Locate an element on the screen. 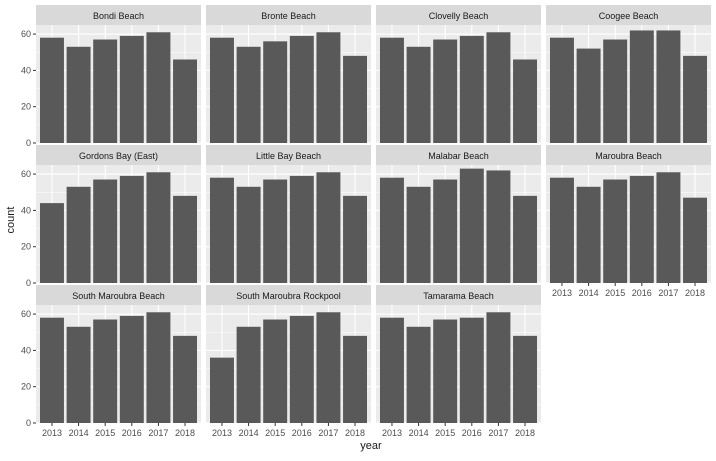 Image resolution: width=716 pixels, height=461 pixels. facet-title: South Maroubra Rockpool is located at coordinates (288, 296).